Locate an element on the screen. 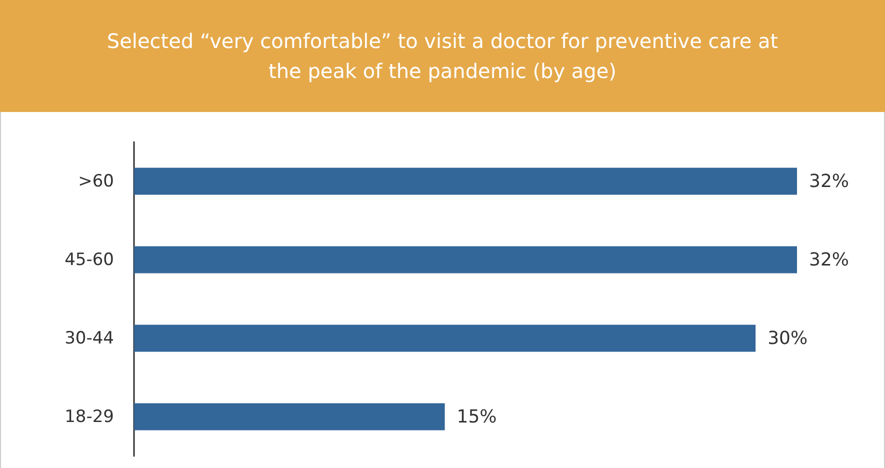 This screenshot has width=885, height=468. y-tick-label: 18-29 is located at coordinates (89, 416).